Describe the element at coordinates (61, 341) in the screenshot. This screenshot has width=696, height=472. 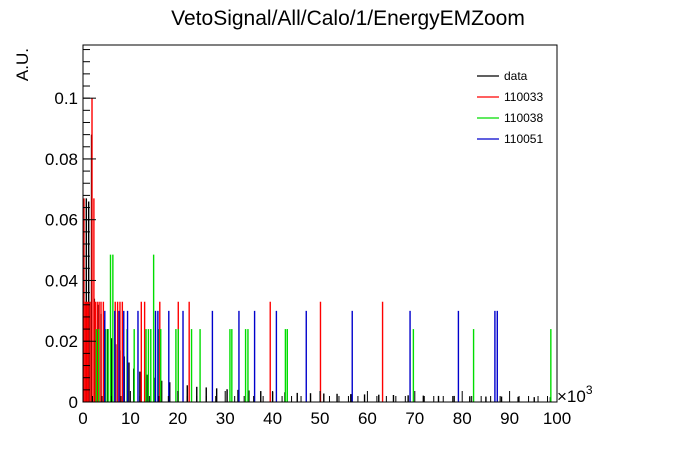
I see `y-tick-label-1: 0.02` at that location.